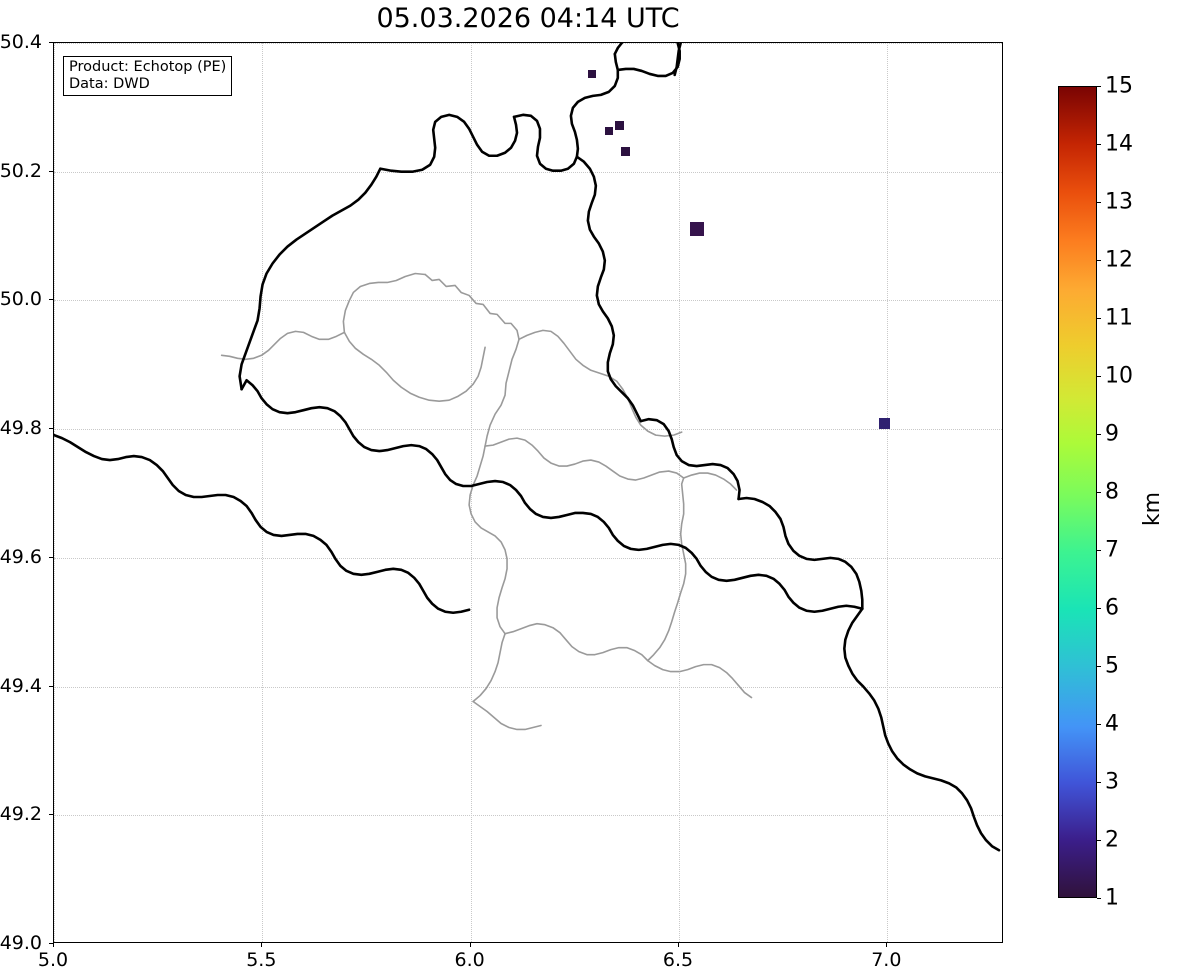 Image resolution: width=1178 pixels, height=976 pixels. What do you see at coordinates (21, 814) in the screenshot?
I see `y-axis-tick-label: 49.2` at bounding box center [21, 814].